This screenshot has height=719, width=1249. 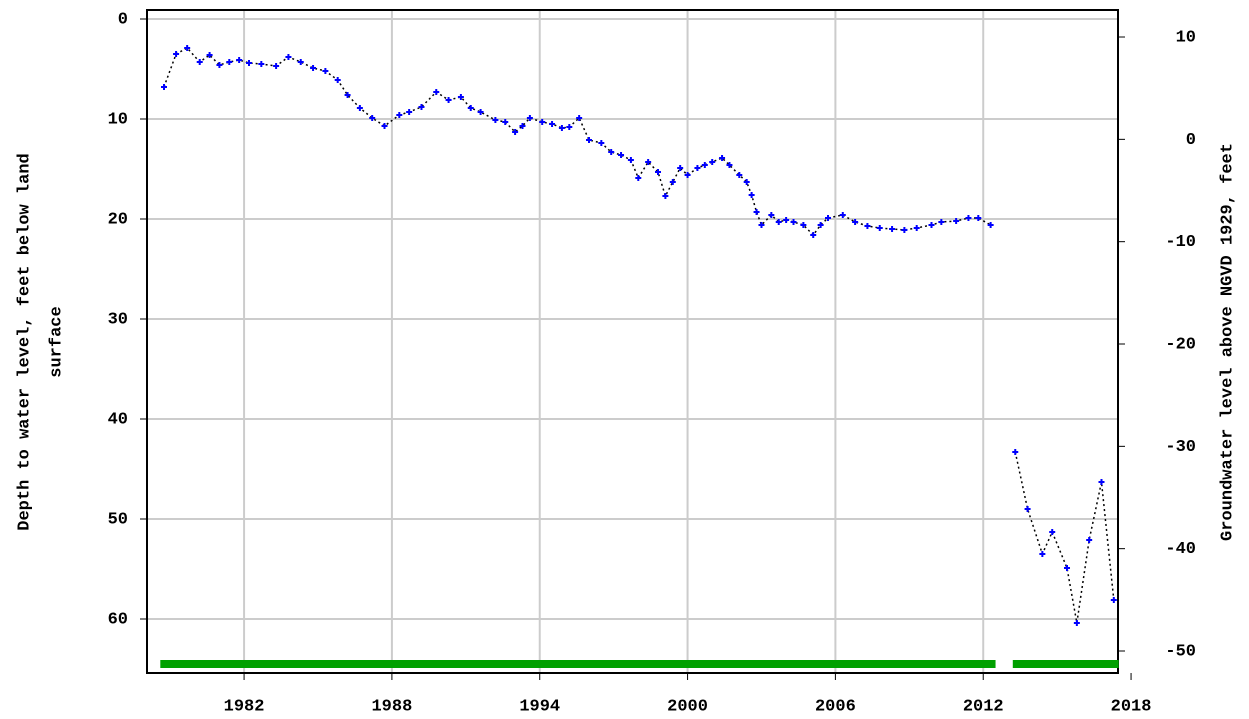 What do you see at coordinates (118, 119) in the screenshot?
I see `y-tick-label: 10` at bounding box center [118, 119].